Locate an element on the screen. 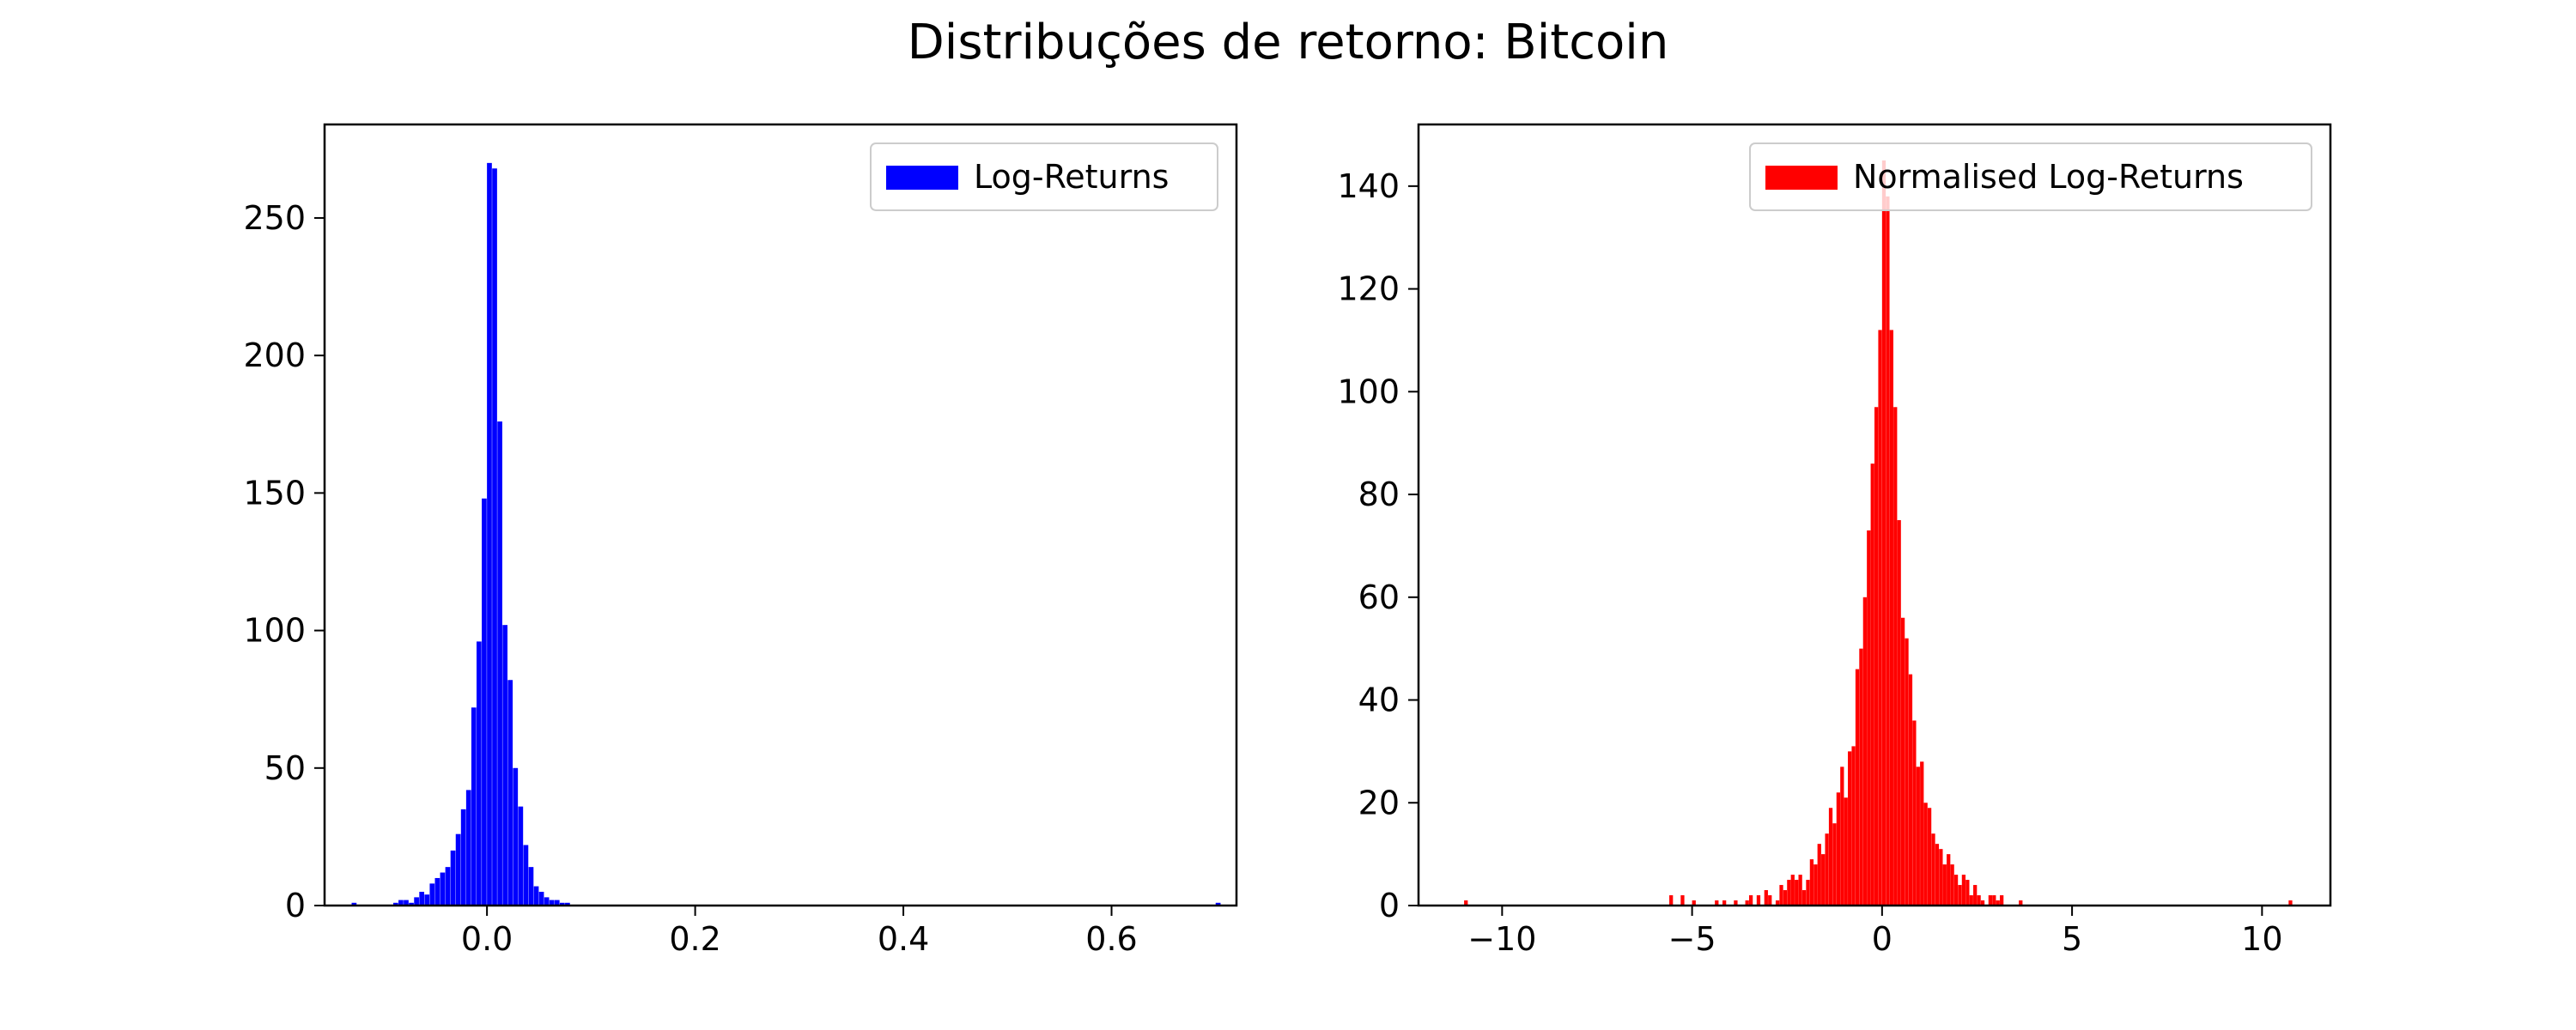  figure-title: Distribuções de retorno: Bitcoin is located at coordinates (1288, 42).